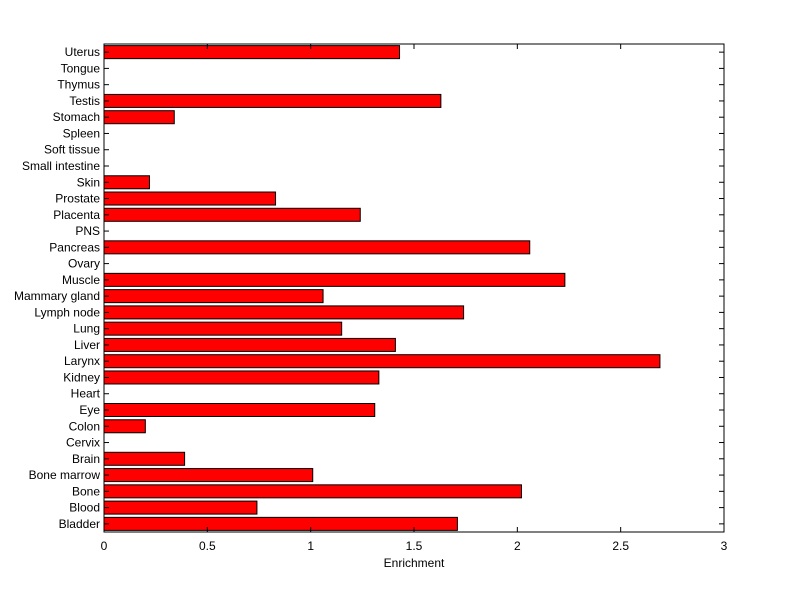  What do you see at coordinates (76, 117) in the screenshot?
I see `y-tick-label: Stomach` at bounding box center [76, 117].